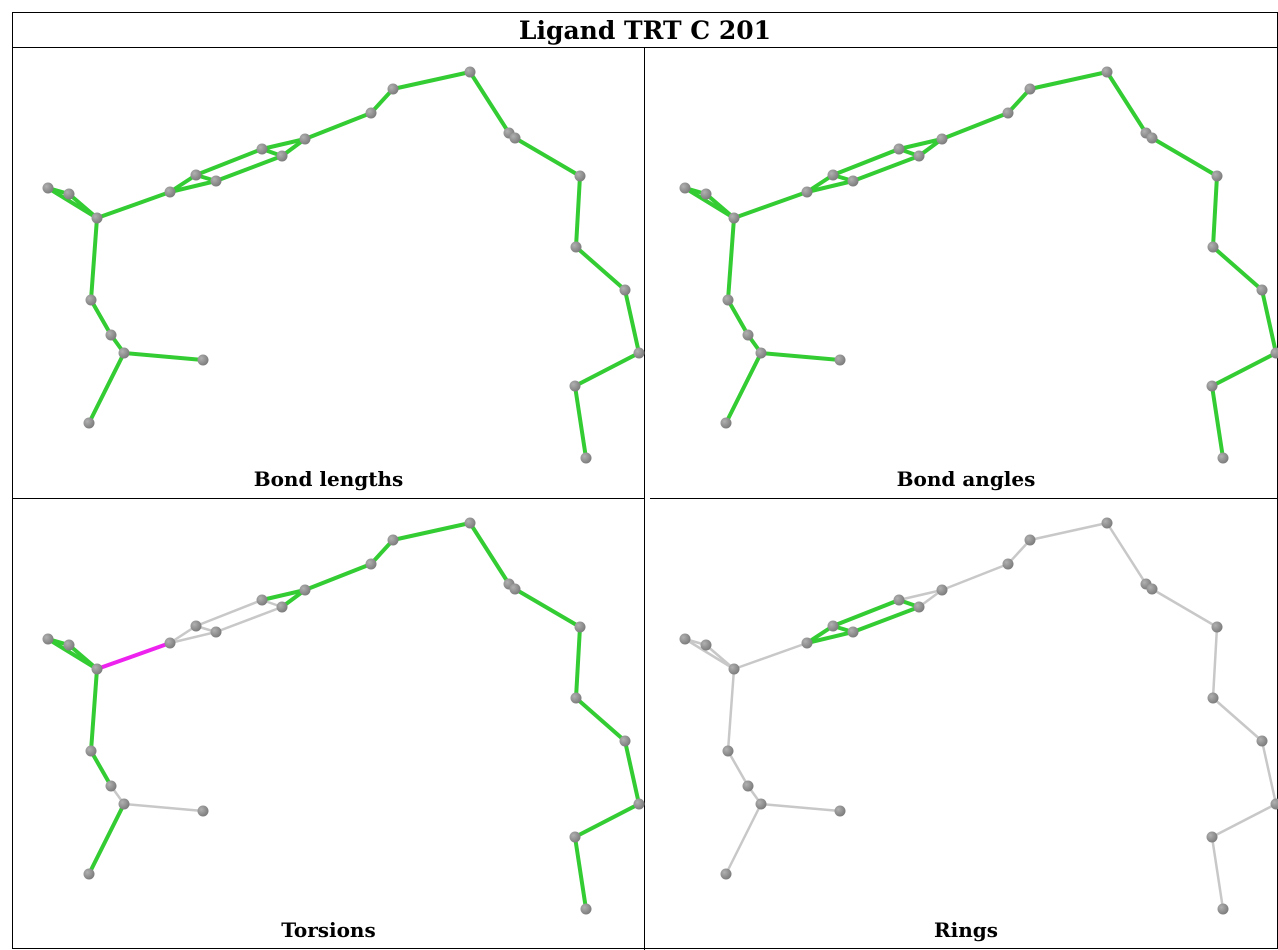  I want to click on panel-caption-torsions: Torsions, so click(328, 930).